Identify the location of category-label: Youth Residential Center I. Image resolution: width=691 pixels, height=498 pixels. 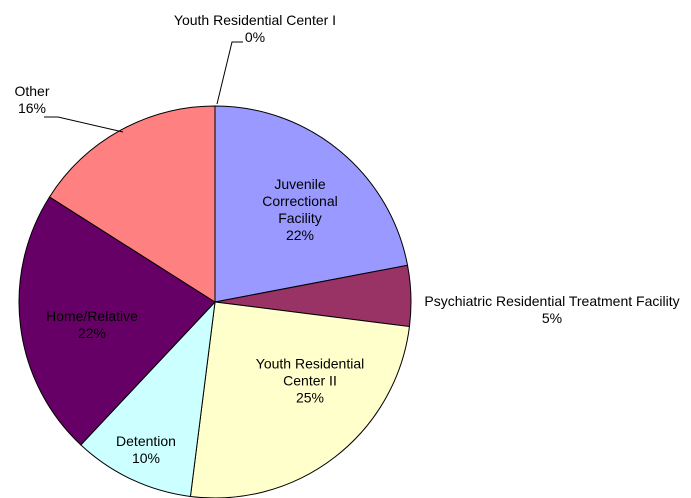
(255, 20).